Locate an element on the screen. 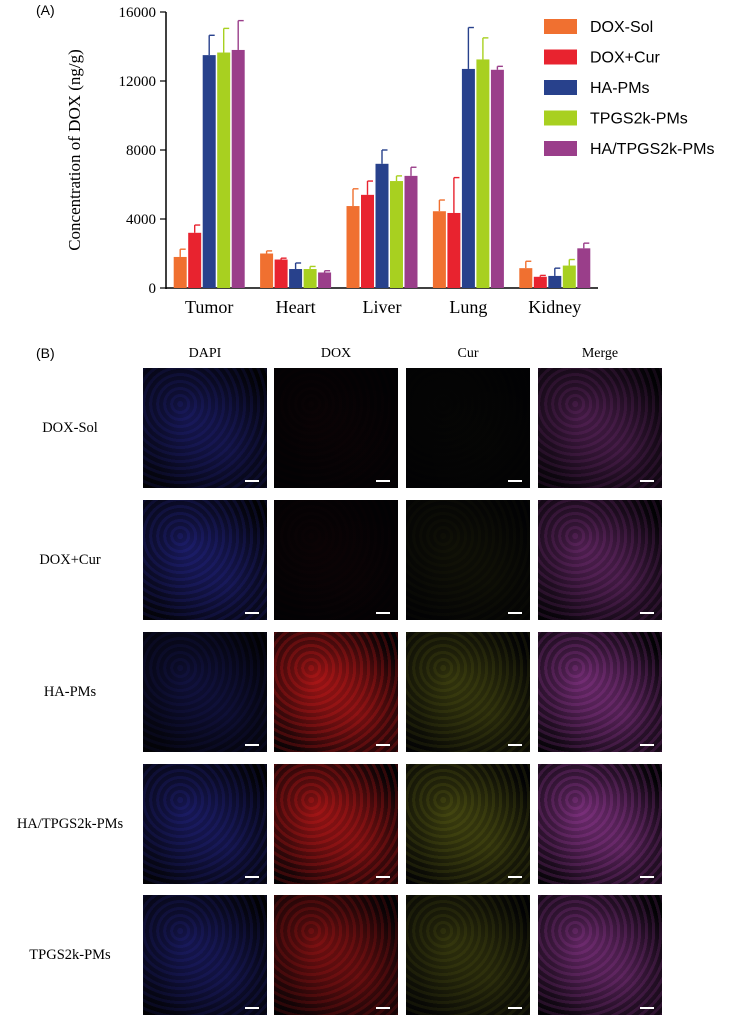  y-tick-label: 4000 is located at coordinates (141, 220).